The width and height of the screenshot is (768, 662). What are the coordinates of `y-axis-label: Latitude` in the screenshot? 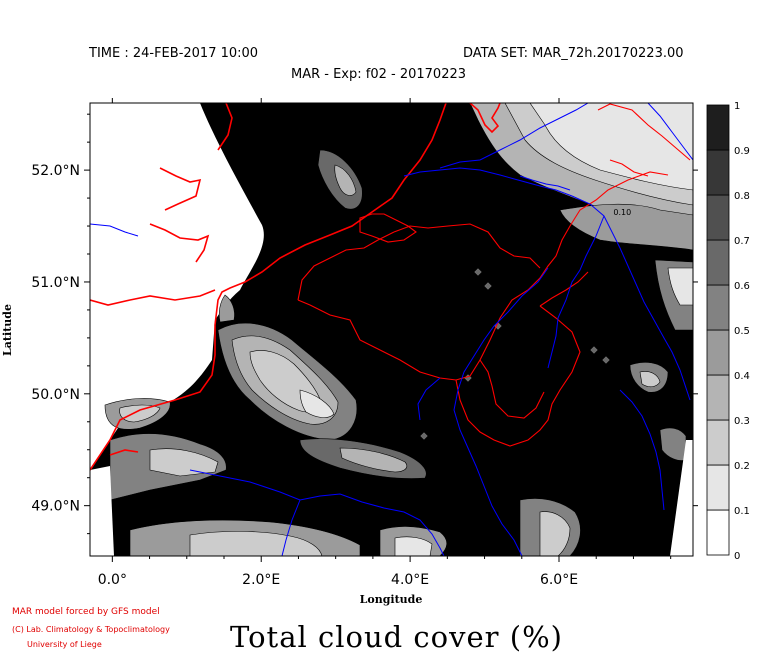 It's located at (7, 330).